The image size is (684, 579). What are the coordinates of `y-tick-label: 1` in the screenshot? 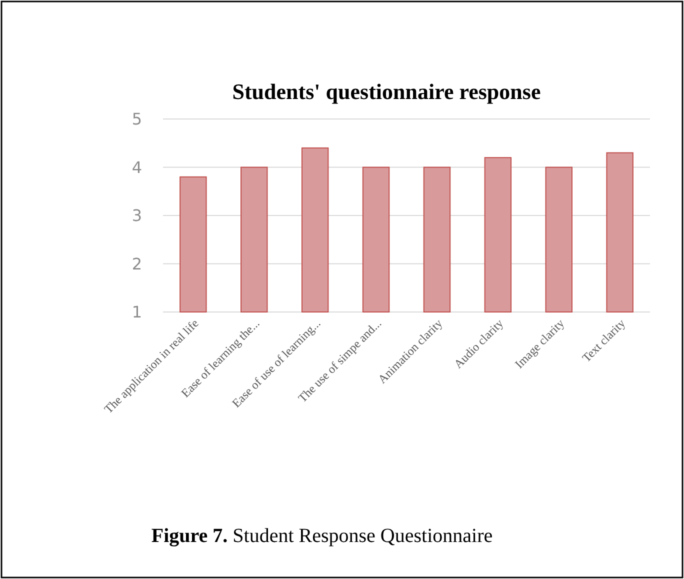 It's located at (137, 312).